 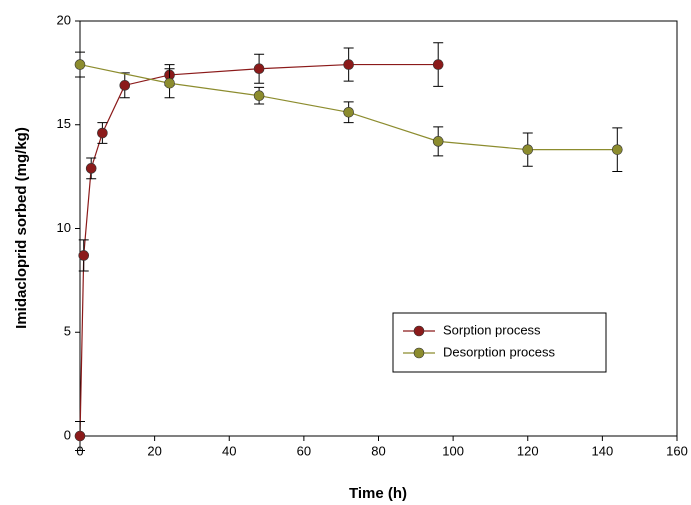 I want to click on y-tick-label: 10, so click(x=64, y=227).